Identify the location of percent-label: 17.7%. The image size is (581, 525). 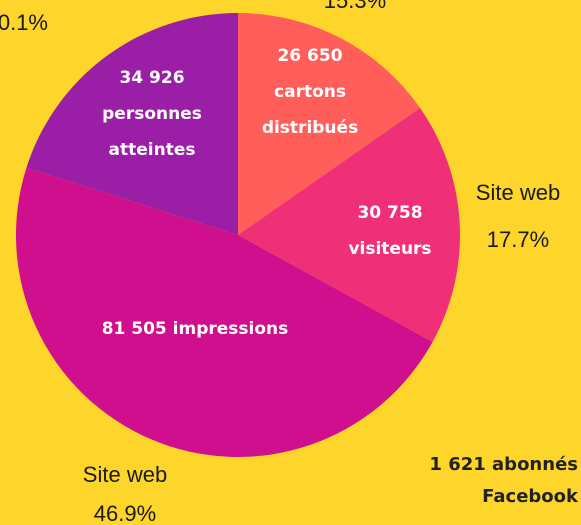
(518, 239).